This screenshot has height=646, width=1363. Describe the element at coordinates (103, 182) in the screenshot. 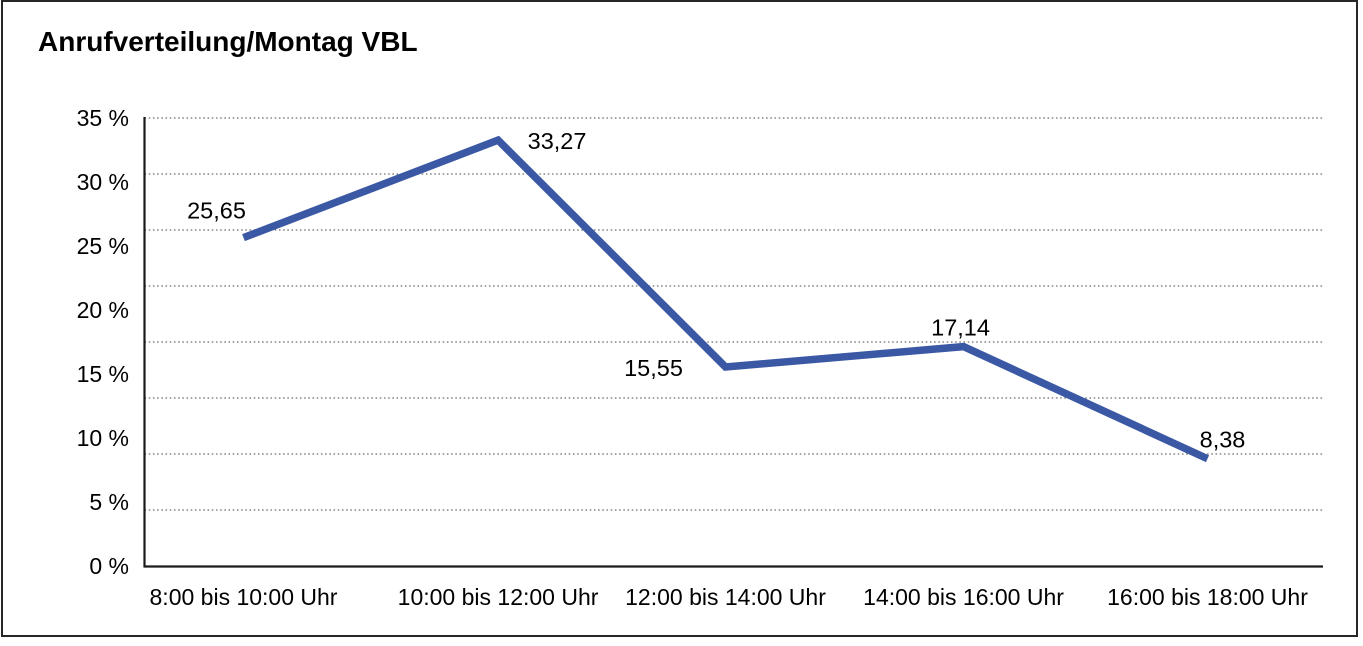

I see `y-tick-label: 30 %` at that location.